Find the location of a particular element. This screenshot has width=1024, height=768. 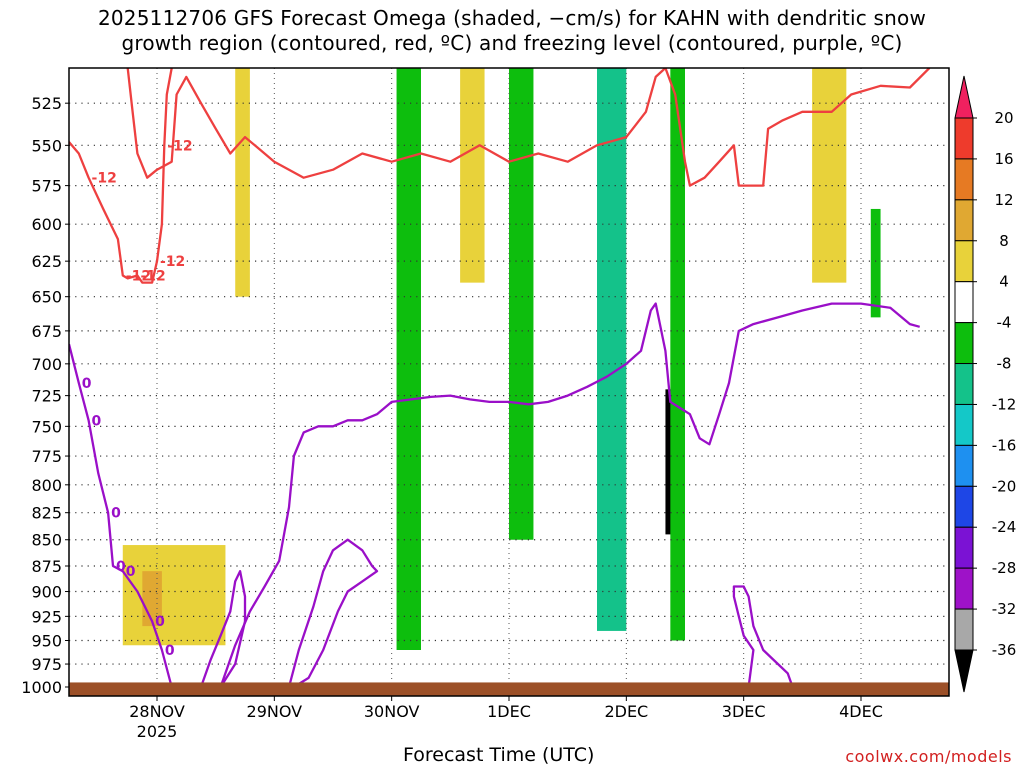

y-tick-label-17: 950 is located at coordinates (46, 641).